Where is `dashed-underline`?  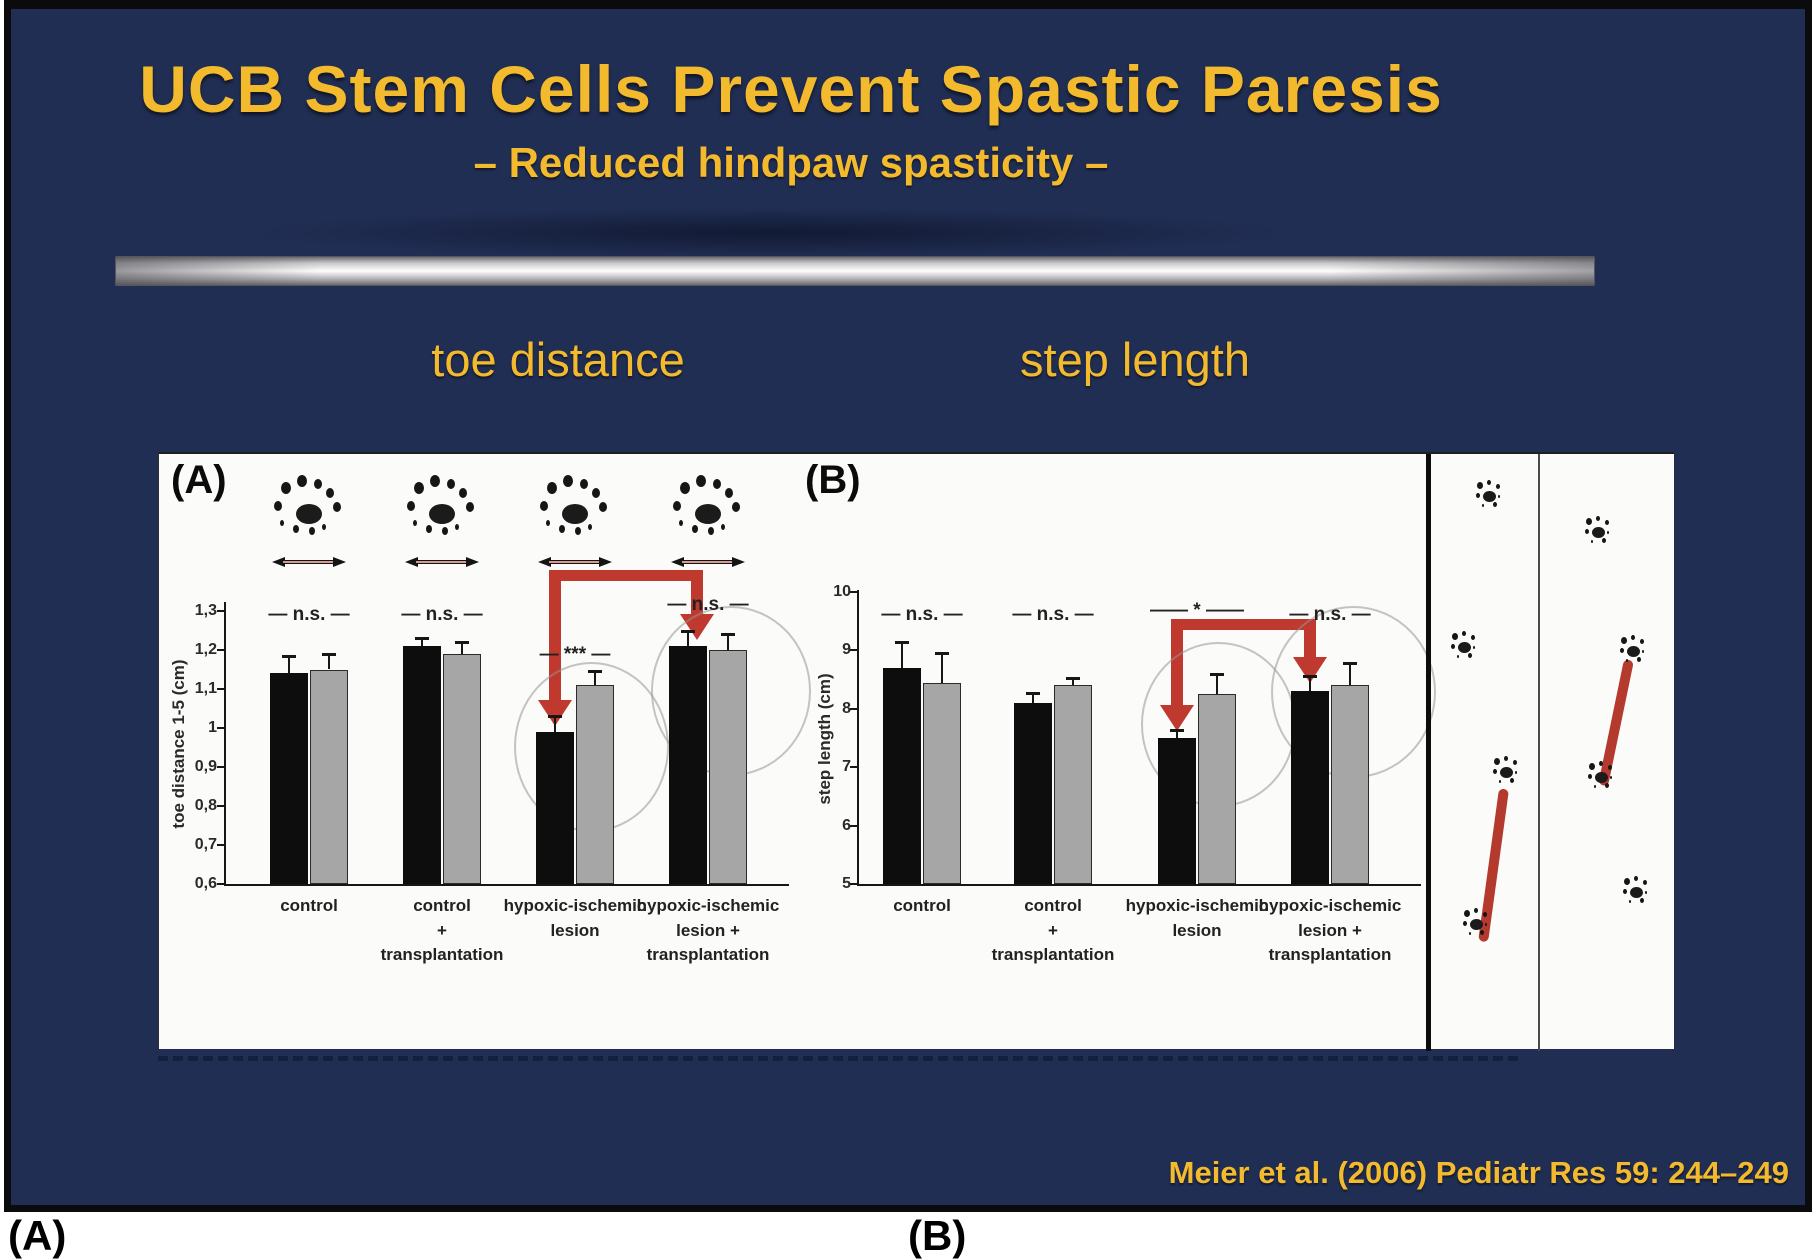 dashed-underline is located at coordinates (838, 1058).